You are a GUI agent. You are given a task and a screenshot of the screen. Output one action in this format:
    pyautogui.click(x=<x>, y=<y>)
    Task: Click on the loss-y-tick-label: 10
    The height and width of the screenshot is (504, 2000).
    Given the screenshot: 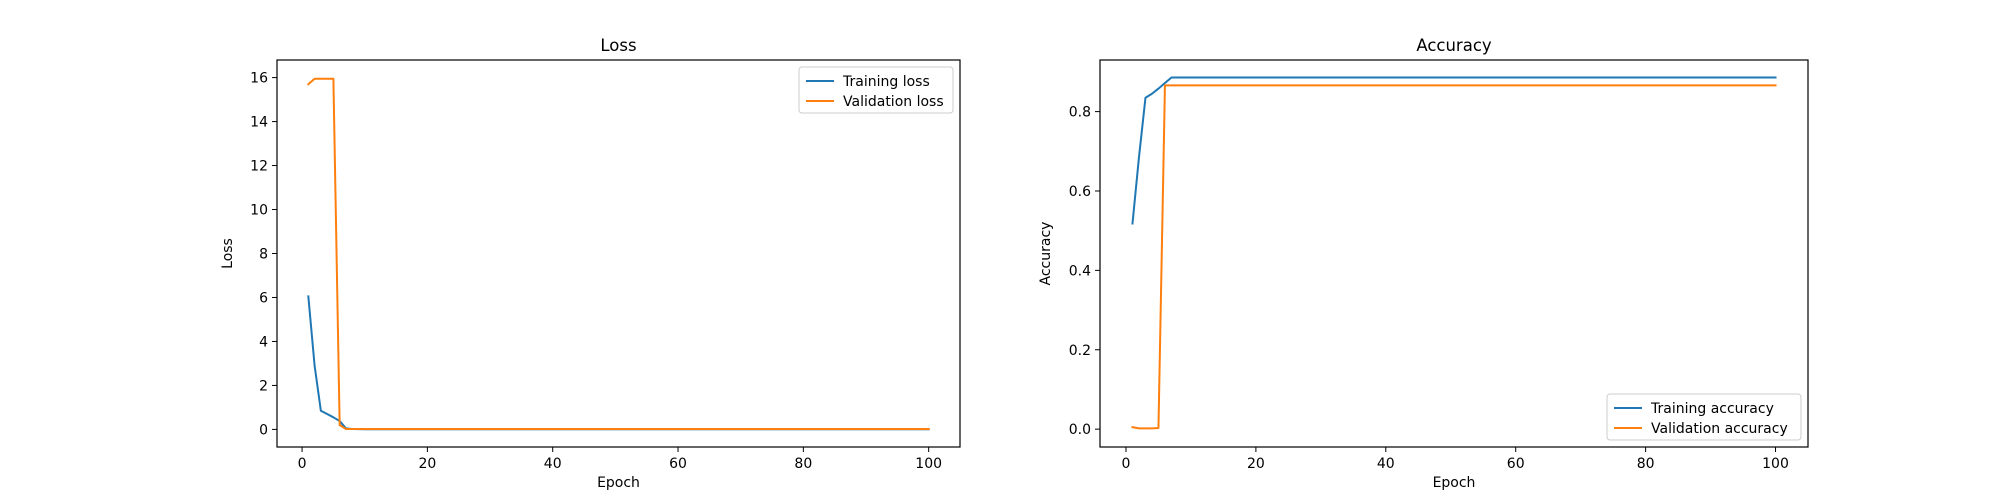 What is the action you would take?
    pyautogui.click(x=259, y=211)
    